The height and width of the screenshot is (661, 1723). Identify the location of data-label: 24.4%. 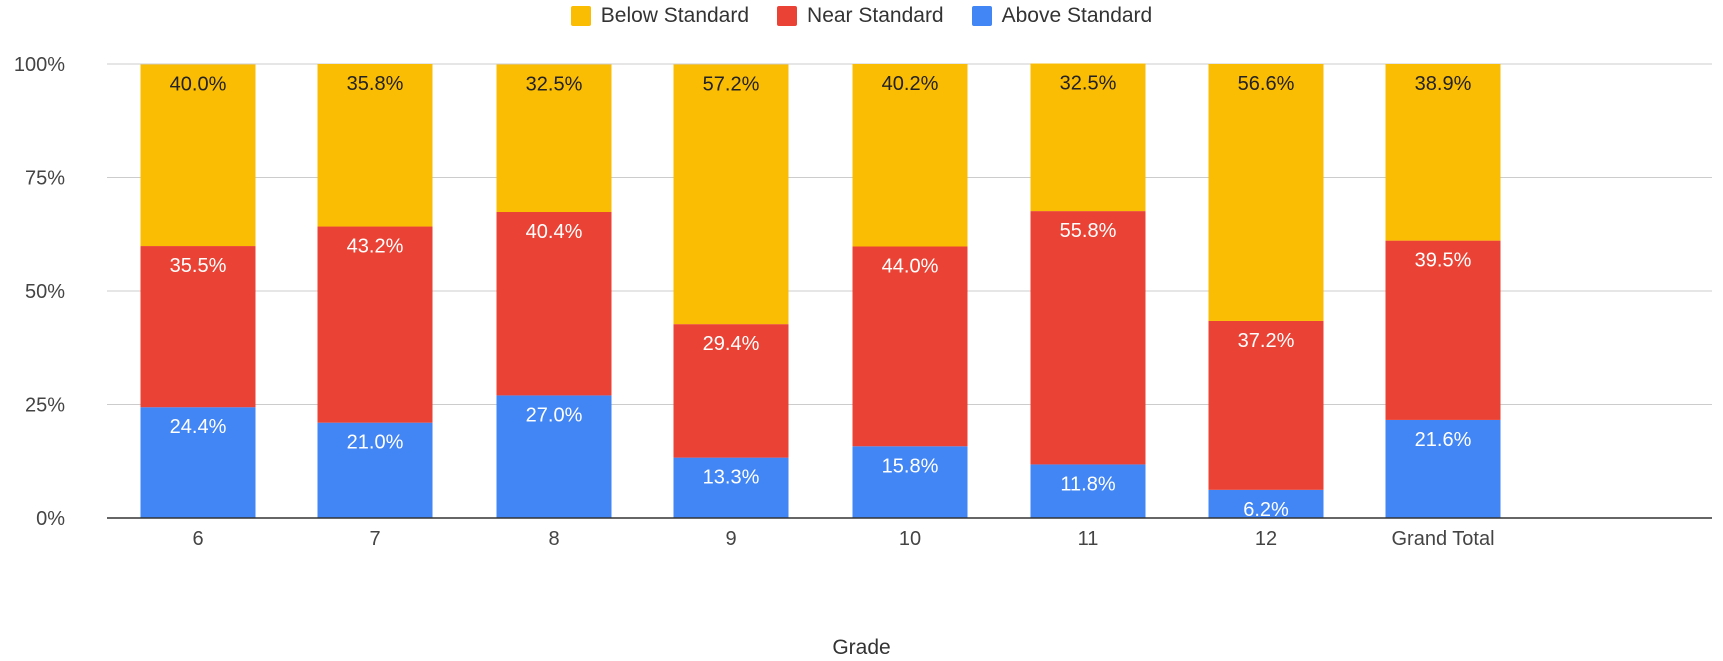
(198, 427).